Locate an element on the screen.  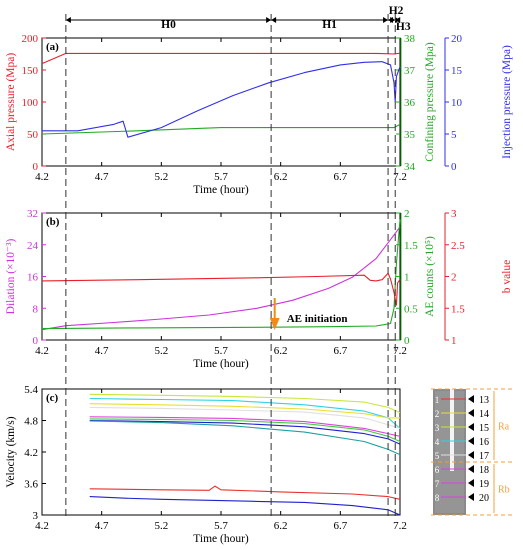
sensor-left-label: 6 is located at coordinates (437, 470).